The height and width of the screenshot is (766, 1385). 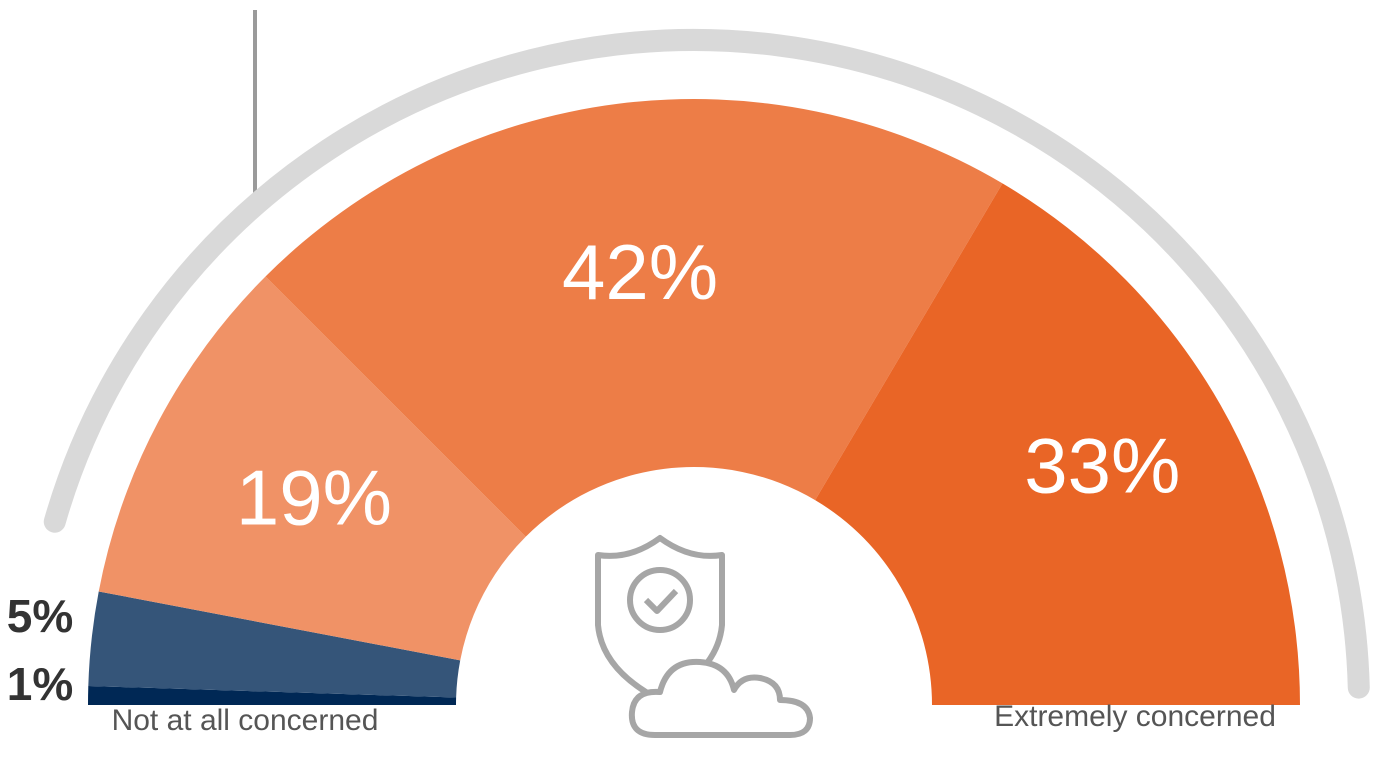 I want to click on value-label: 33%, so click(x=1102, y=466).